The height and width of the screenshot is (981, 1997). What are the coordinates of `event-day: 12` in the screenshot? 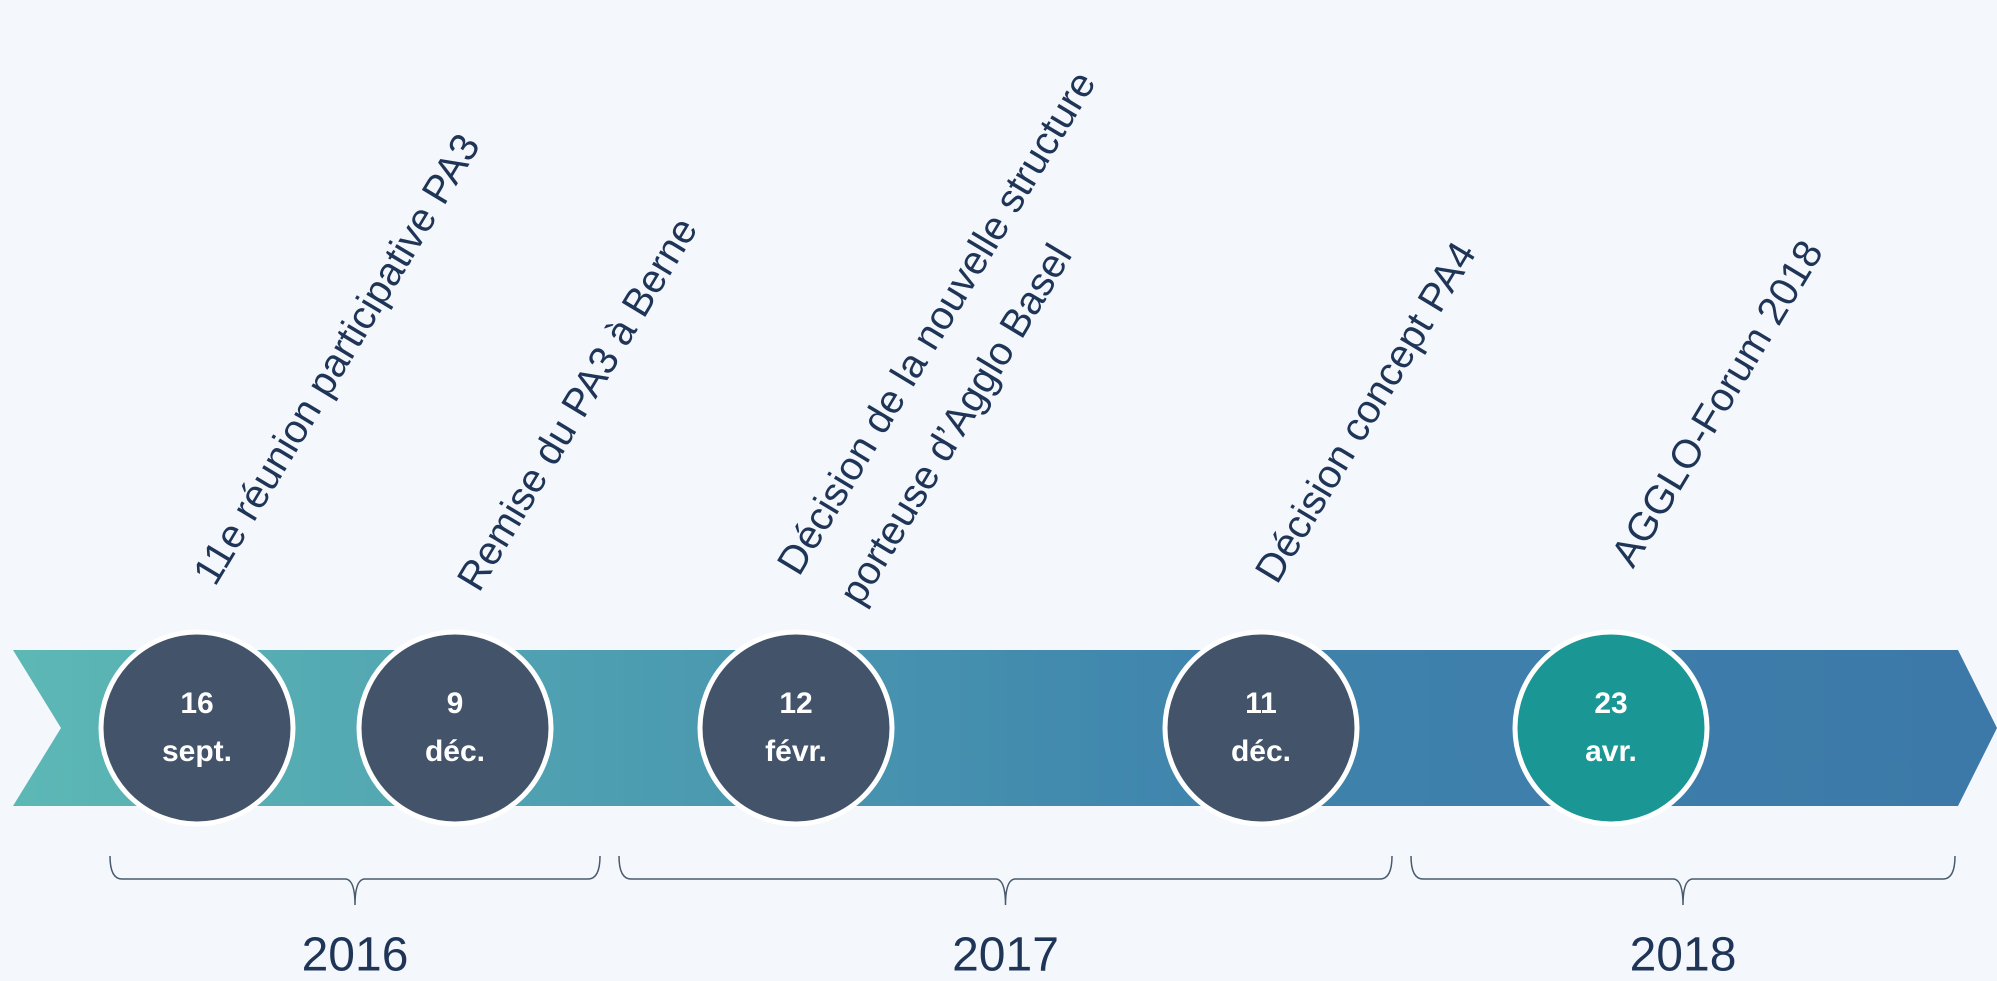 It's located at (795, 703).